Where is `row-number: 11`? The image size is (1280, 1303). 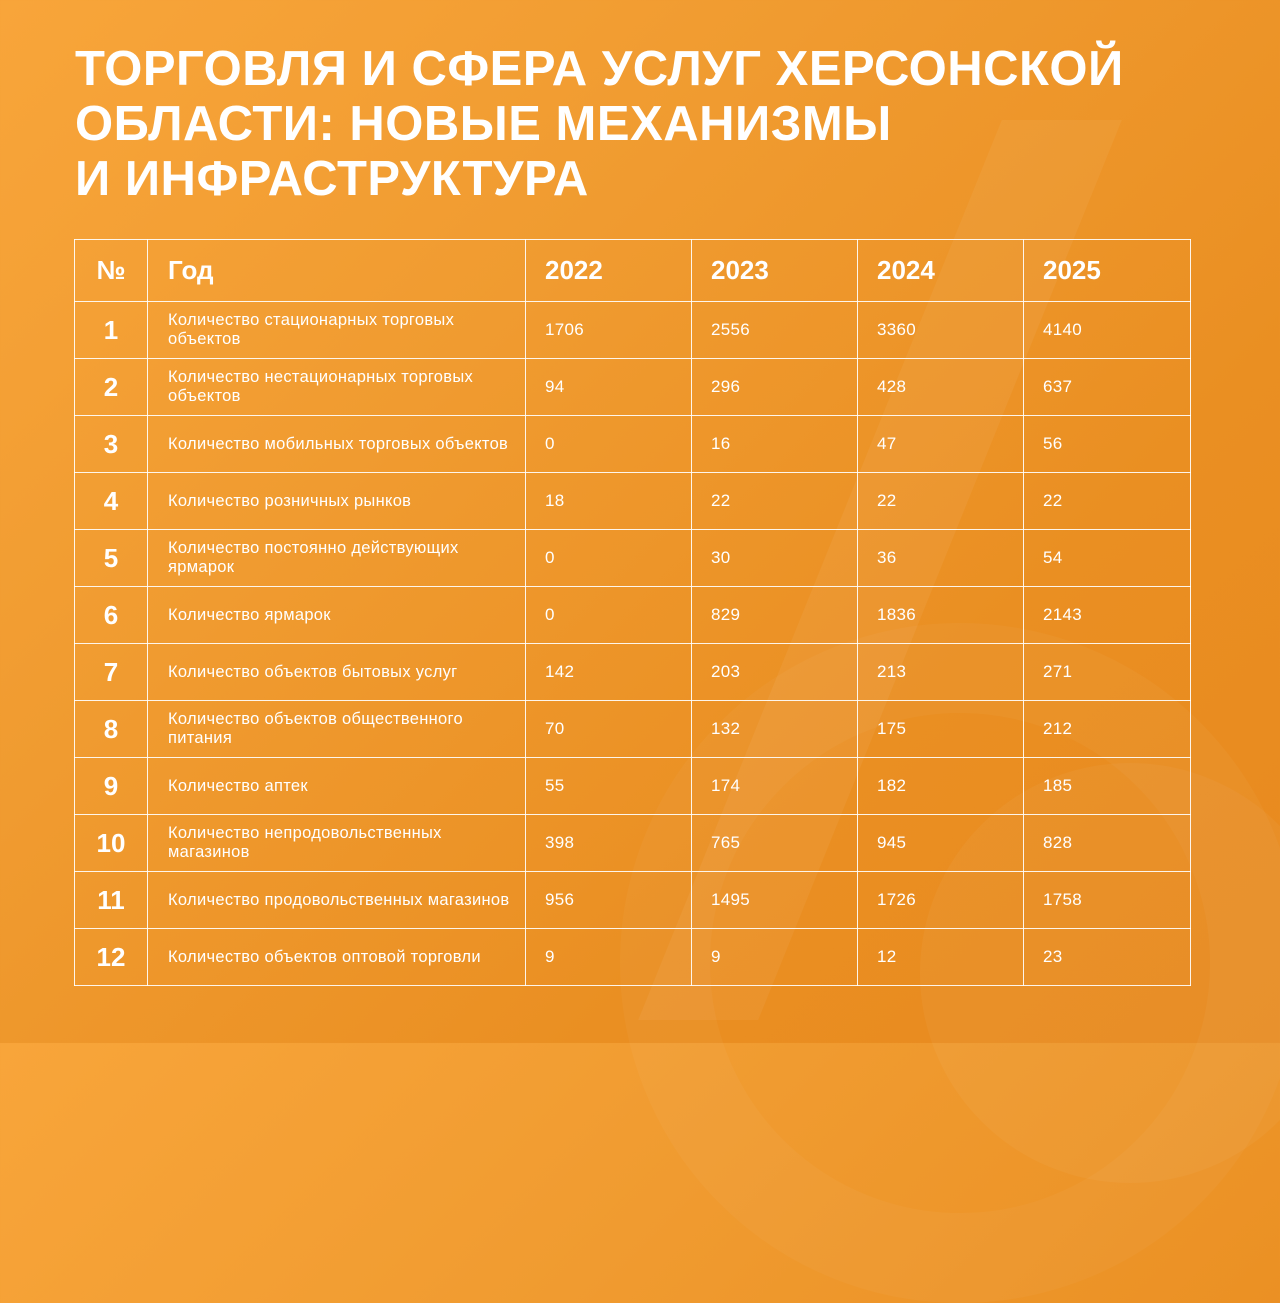 row-number: 11 is located at coordinates (111, 900).